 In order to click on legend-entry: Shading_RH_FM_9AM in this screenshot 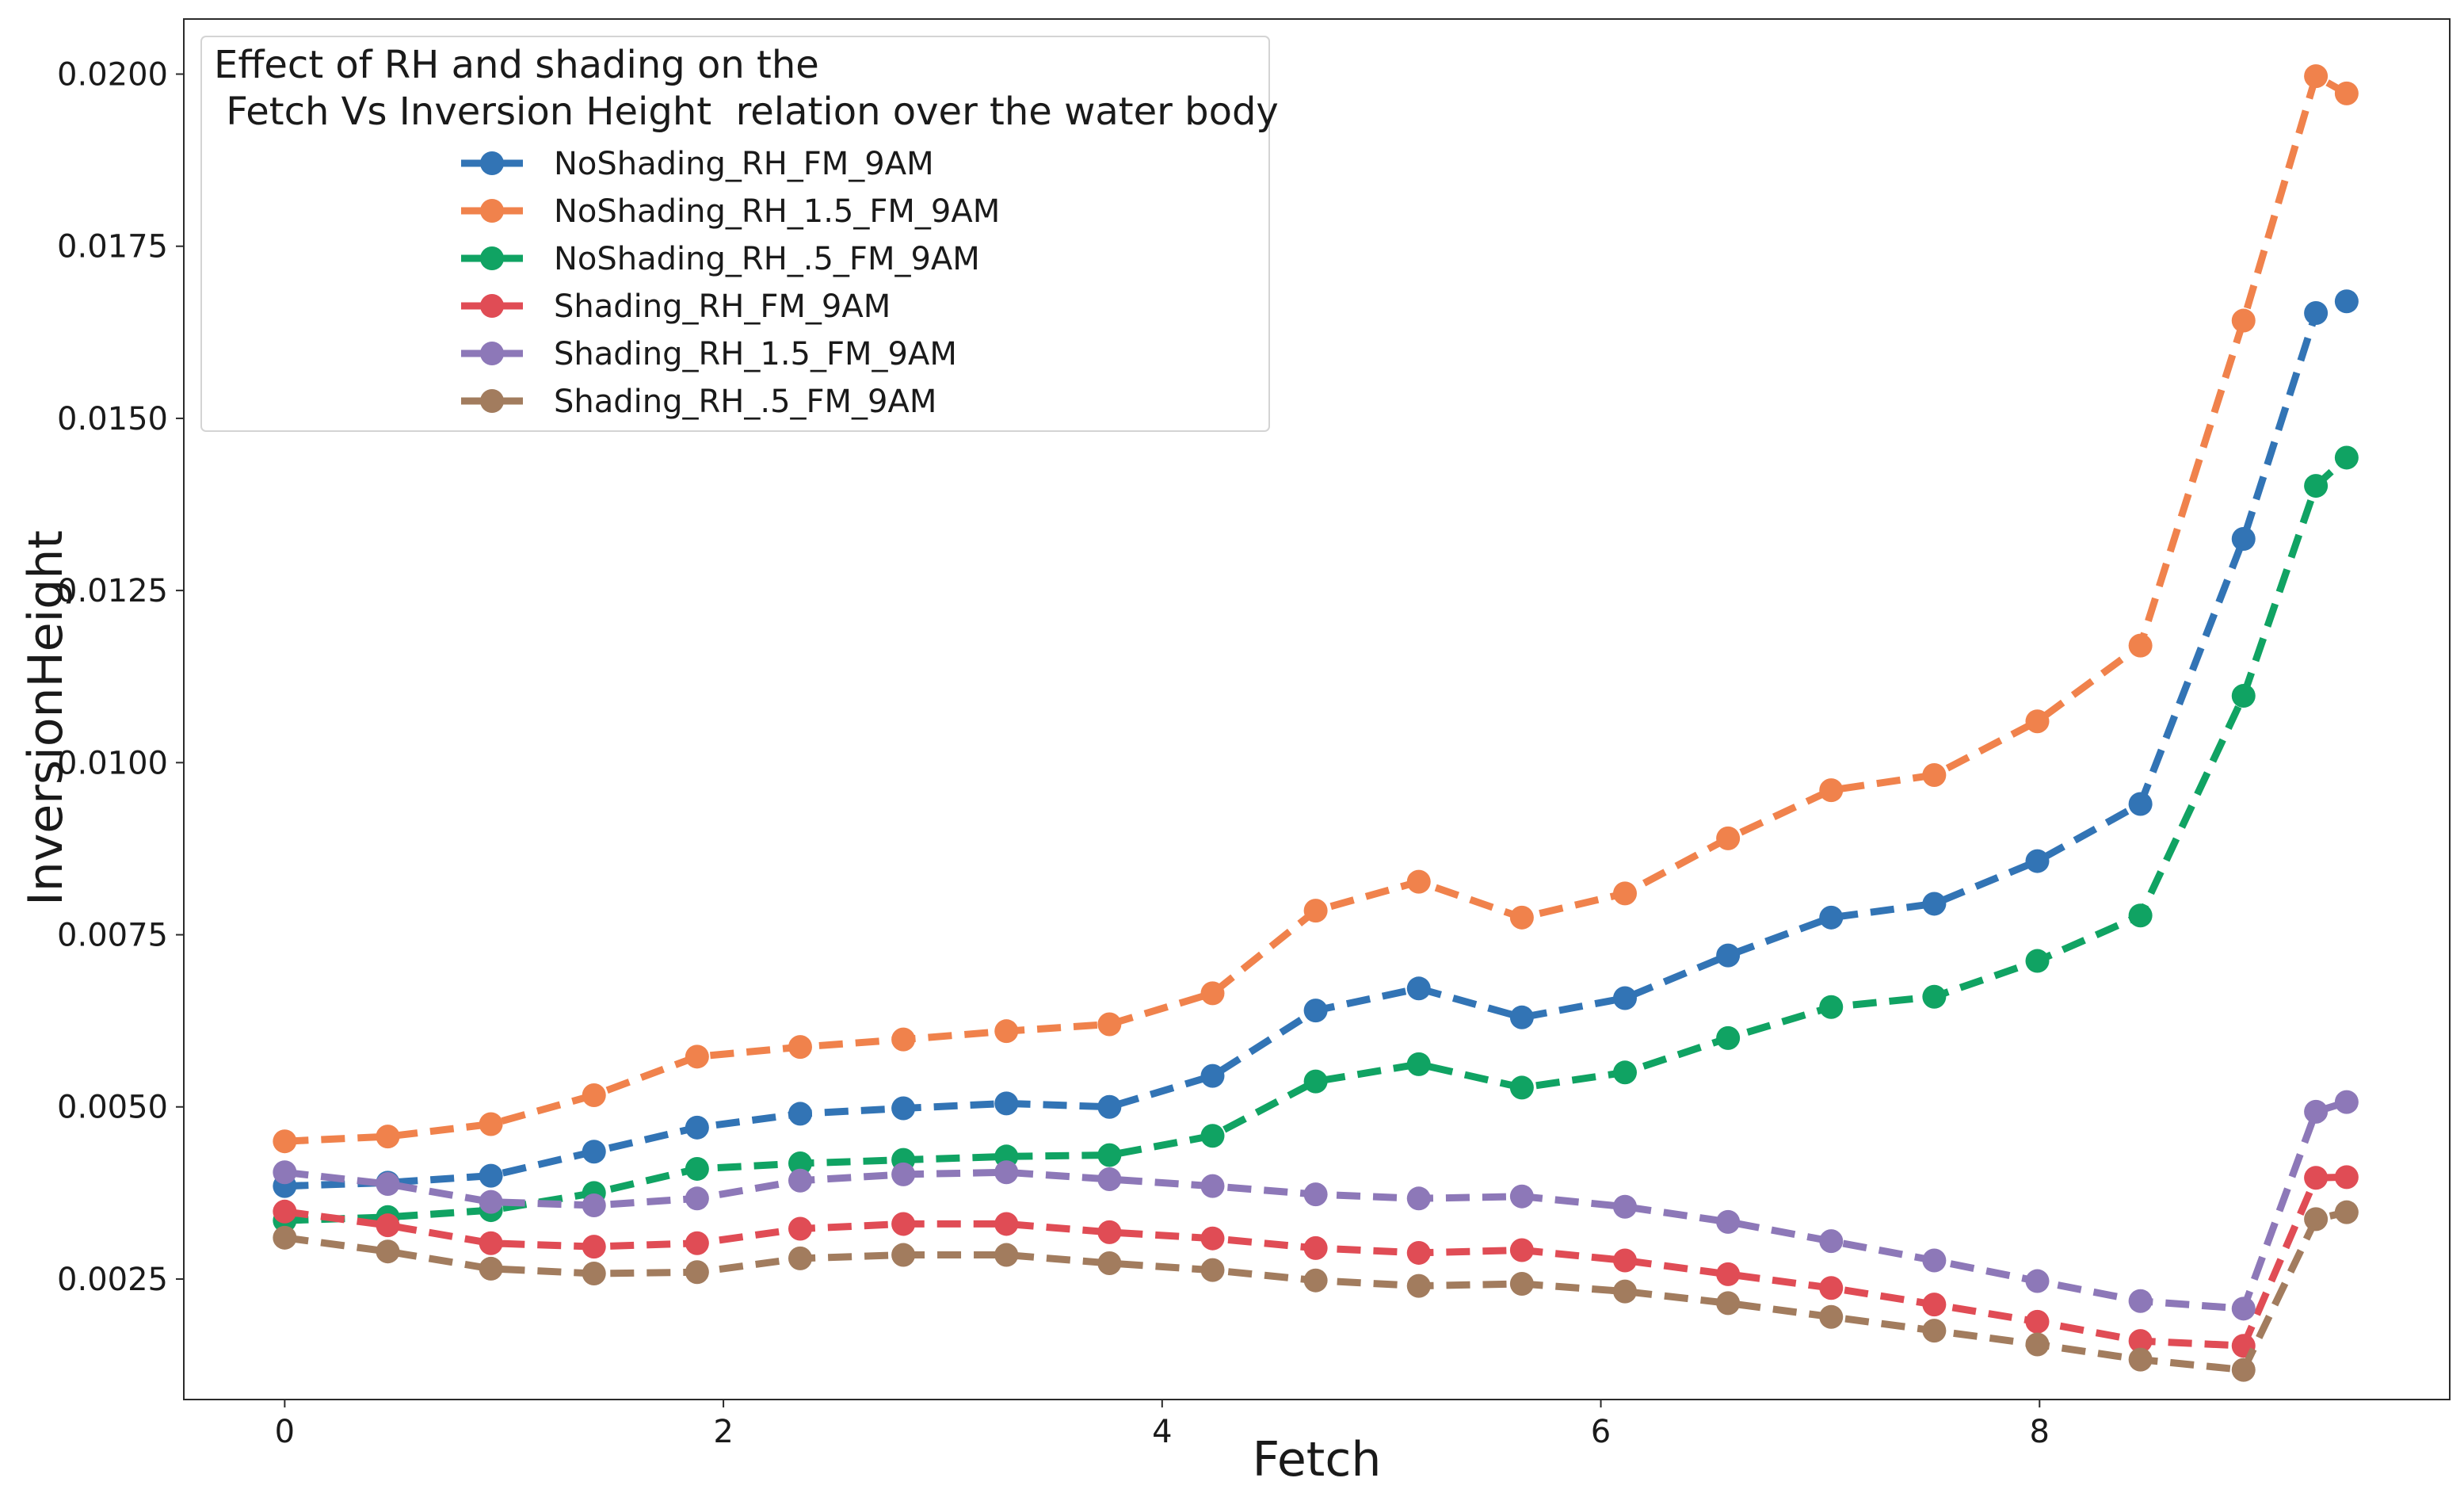, I will do `click(676, 306)`.